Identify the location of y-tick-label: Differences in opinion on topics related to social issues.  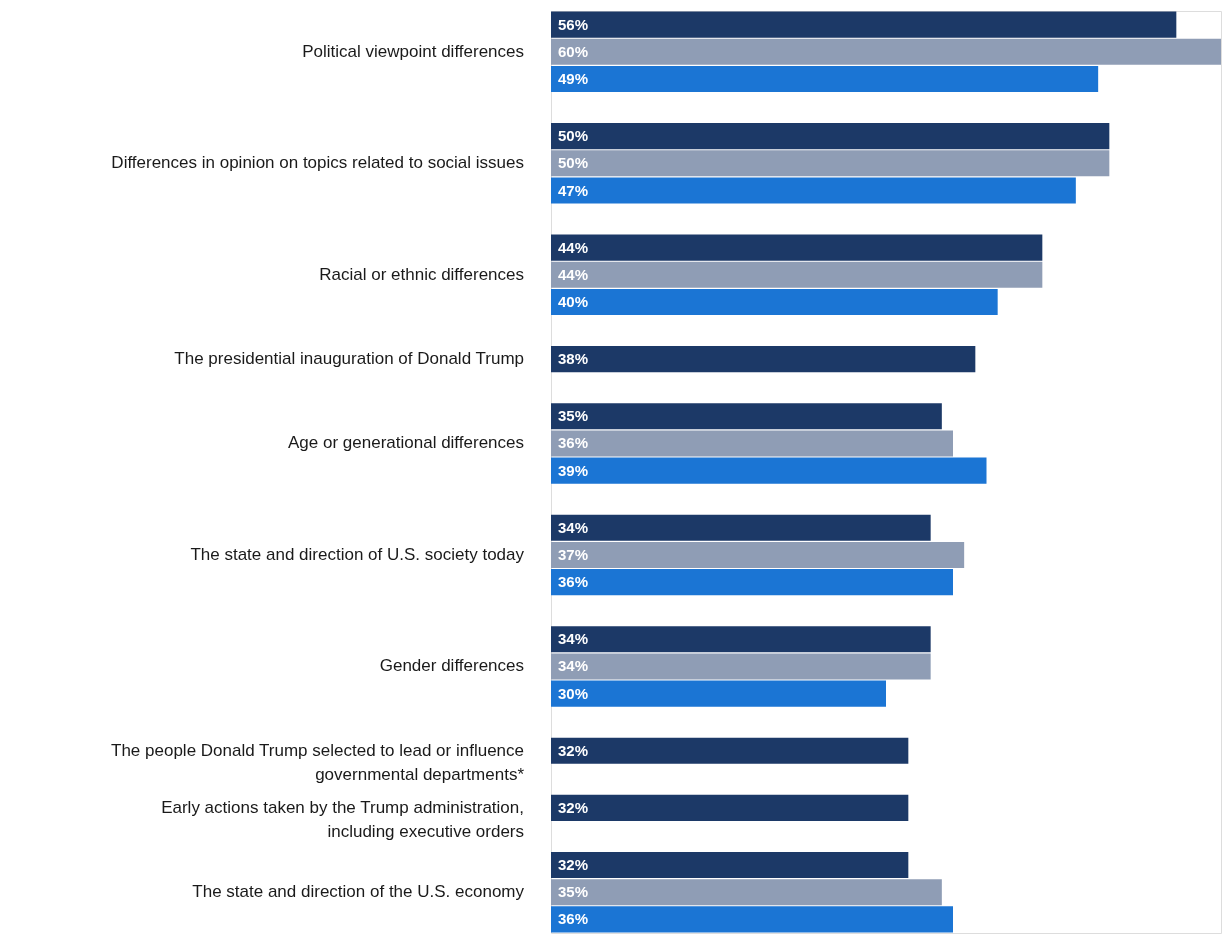
(317, 163).